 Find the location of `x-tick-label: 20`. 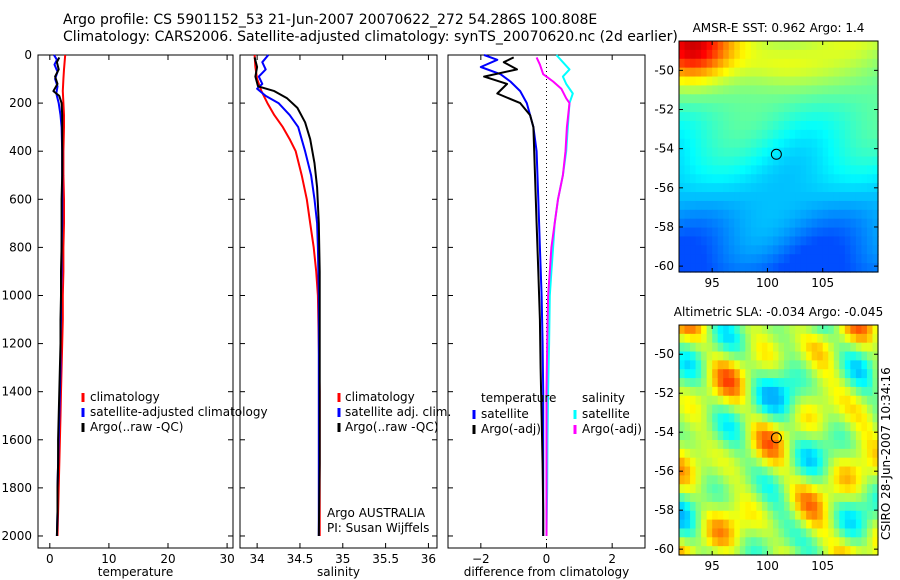

x-tick-label: 20 is located at coordinates (167, 559).